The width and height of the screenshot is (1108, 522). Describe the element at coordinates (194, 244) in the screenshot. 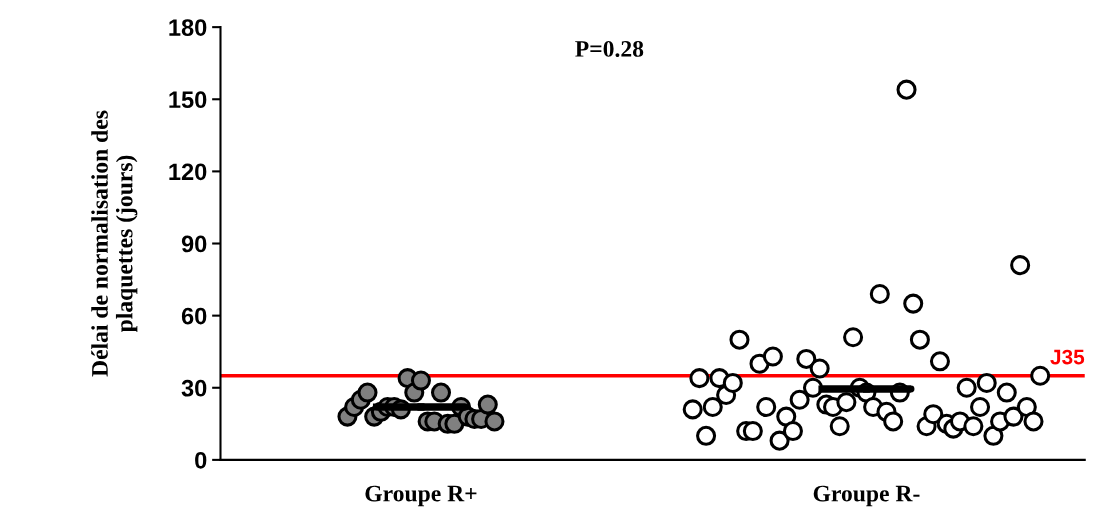

I see `y-tick-label: 90` at that location.